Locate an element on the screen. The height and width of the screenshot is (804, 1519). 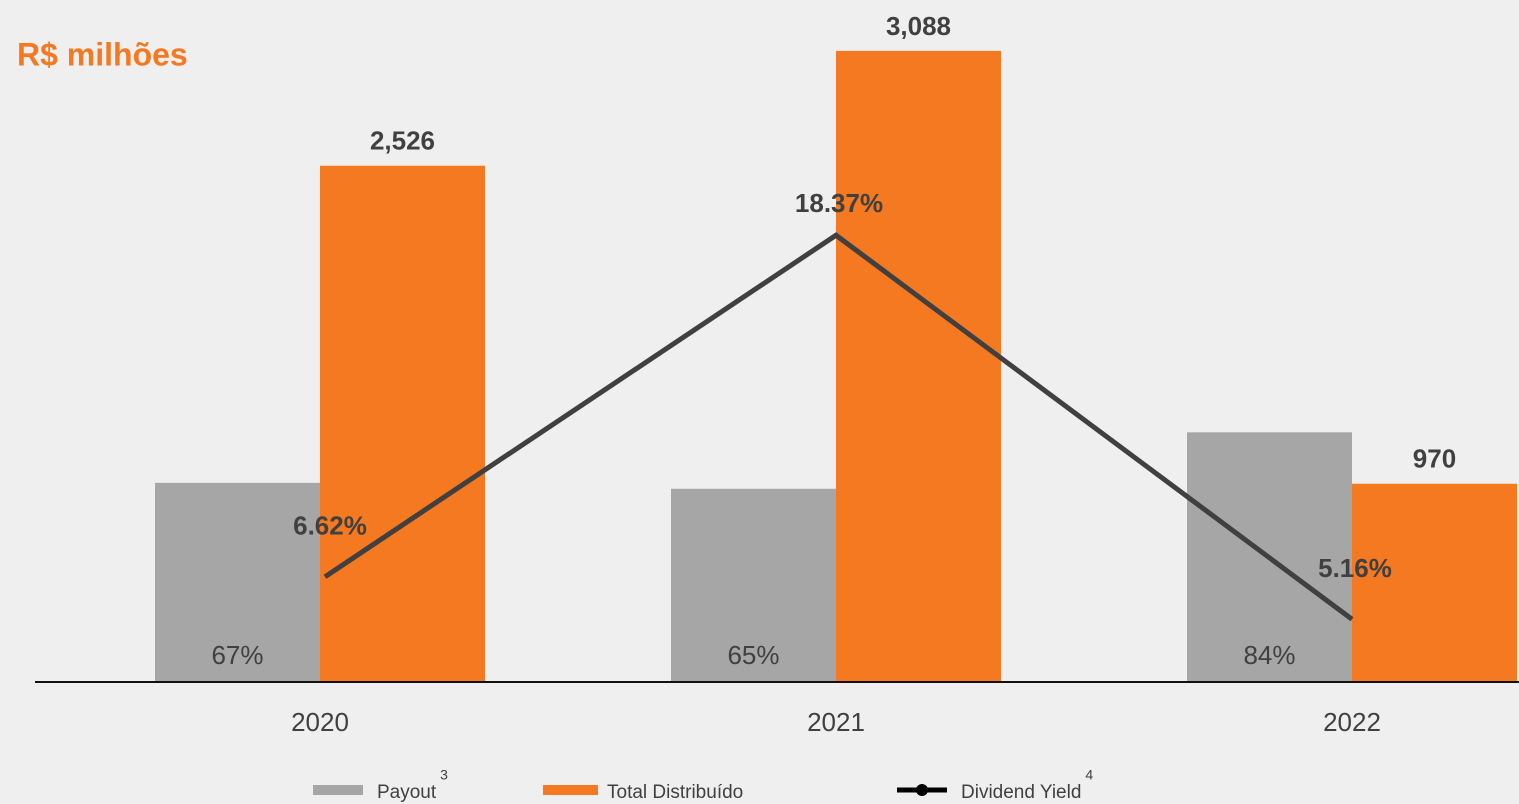
value-label: 5.16% is located at coordinates (1355, 568).